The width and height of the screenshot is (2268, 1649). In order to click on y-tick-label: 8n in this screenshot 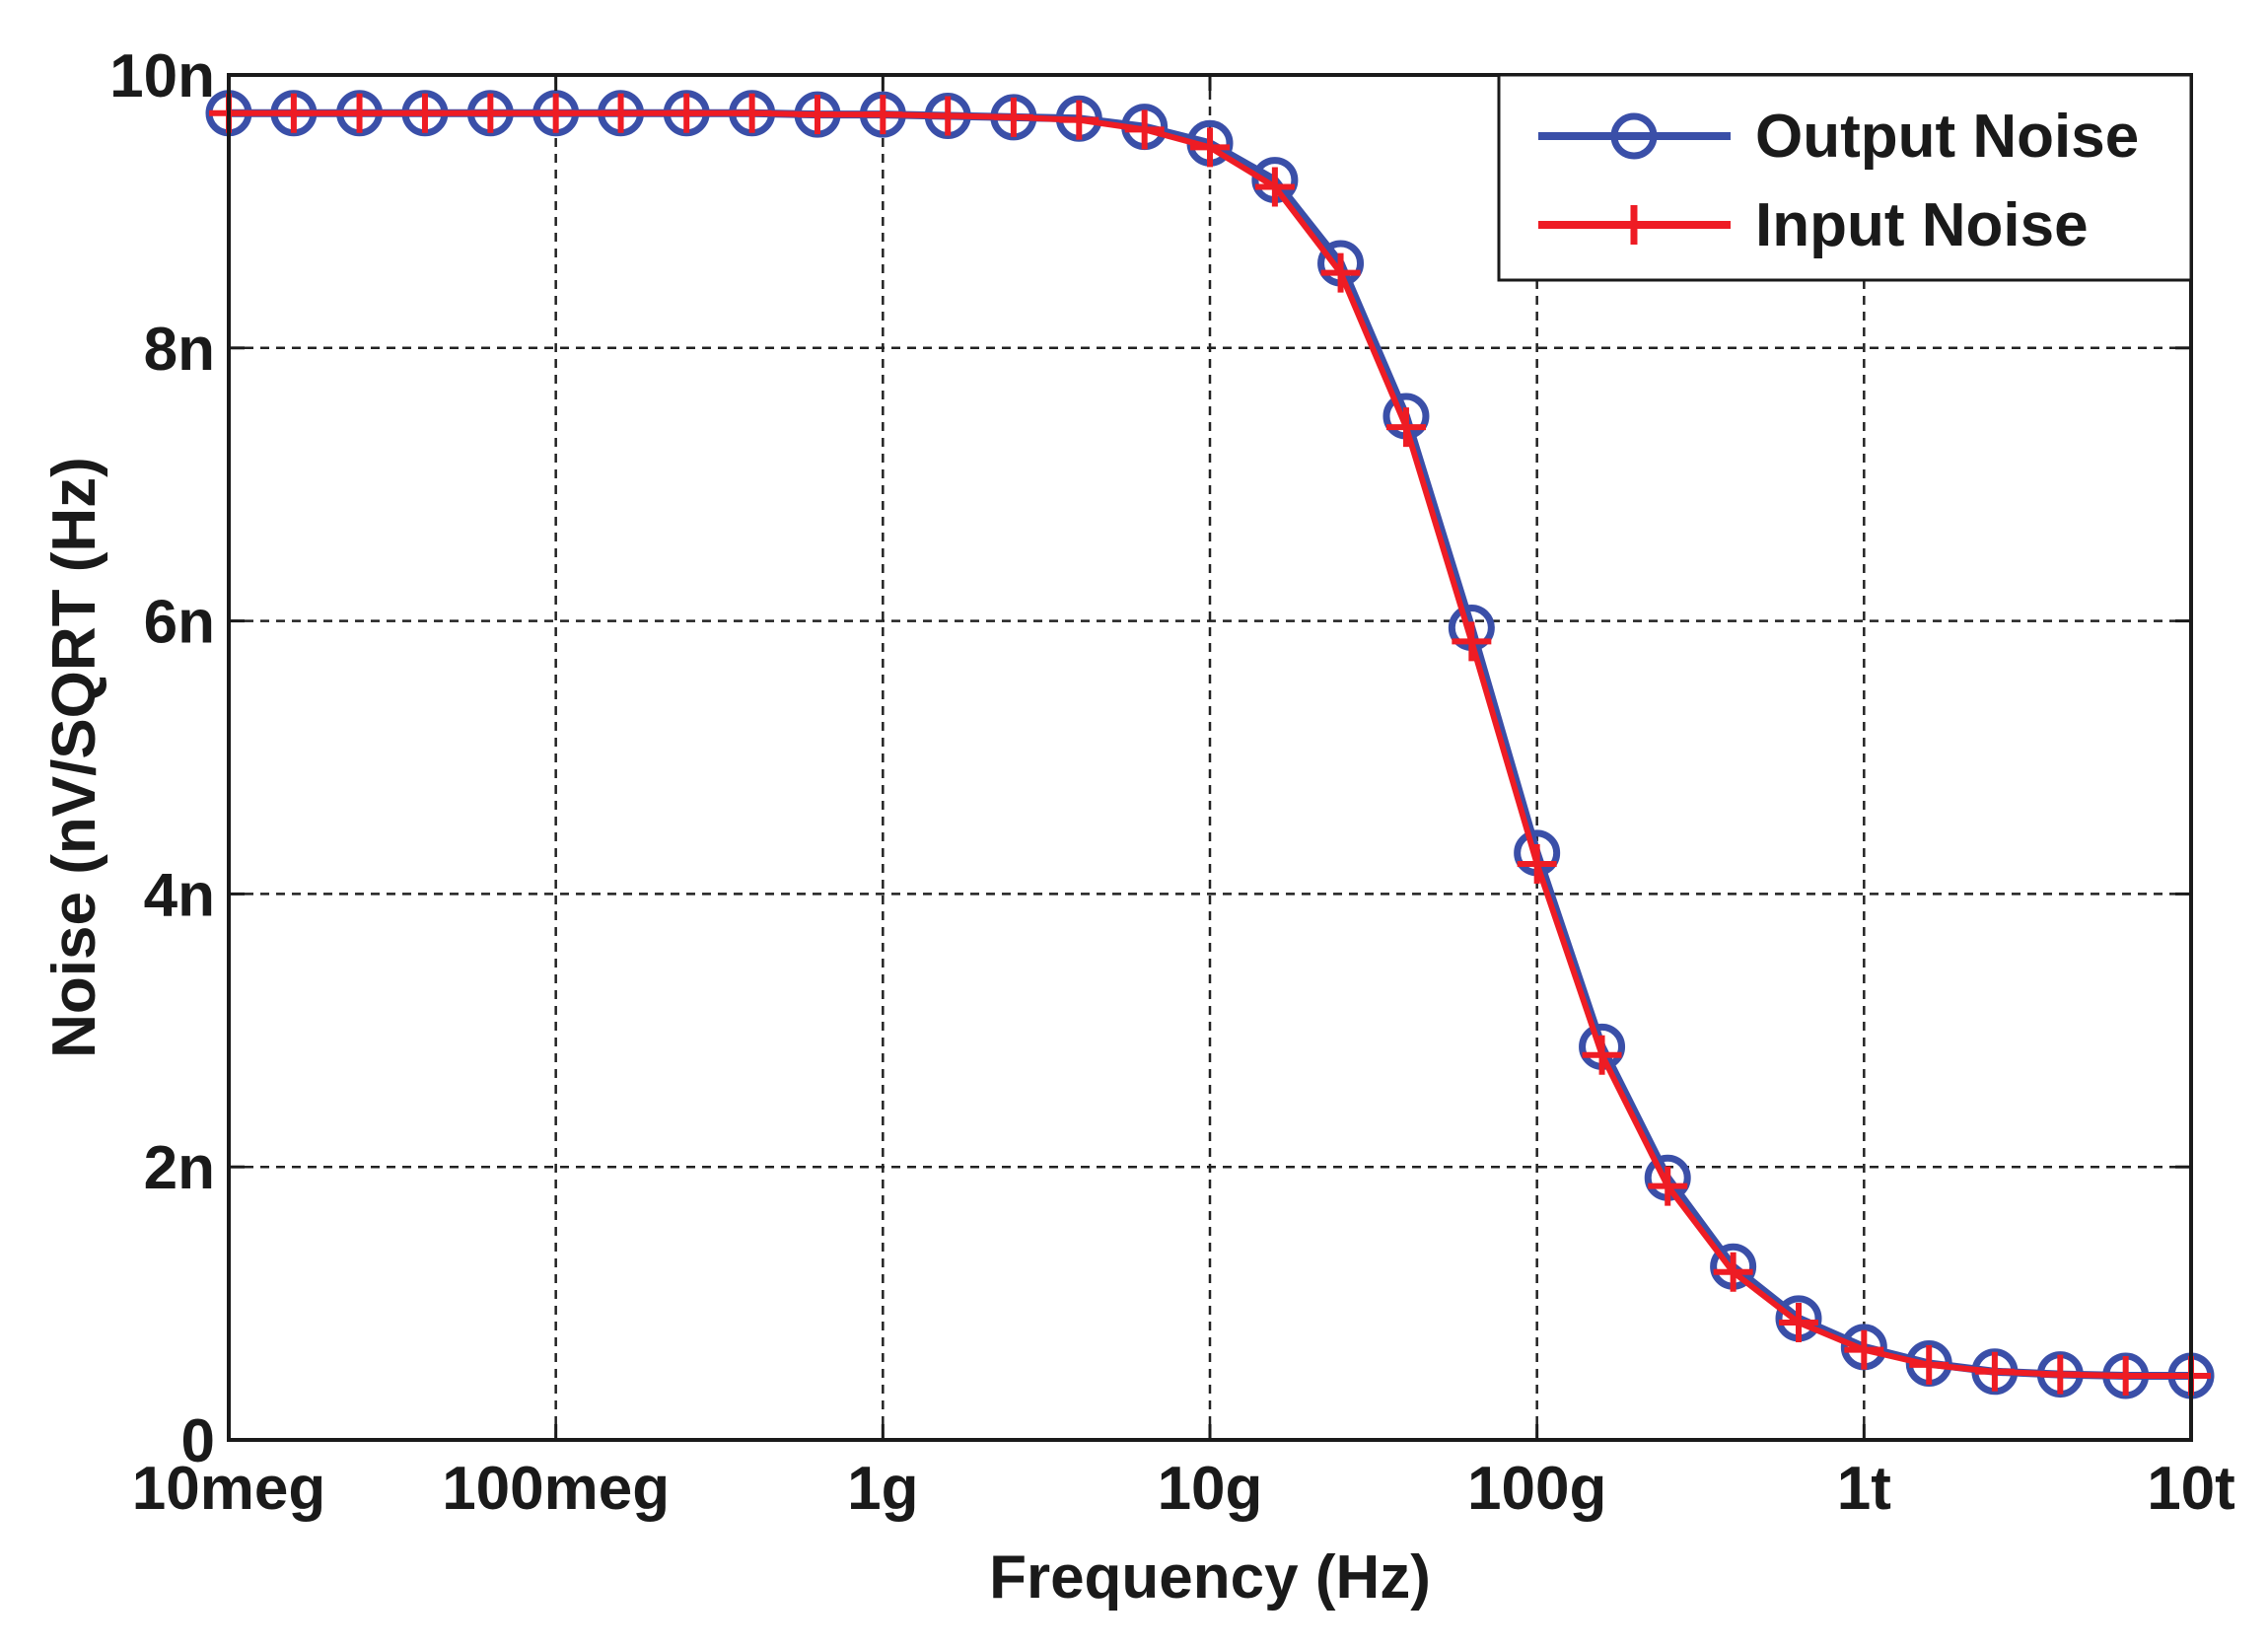, I will do `click(179, 350)`.